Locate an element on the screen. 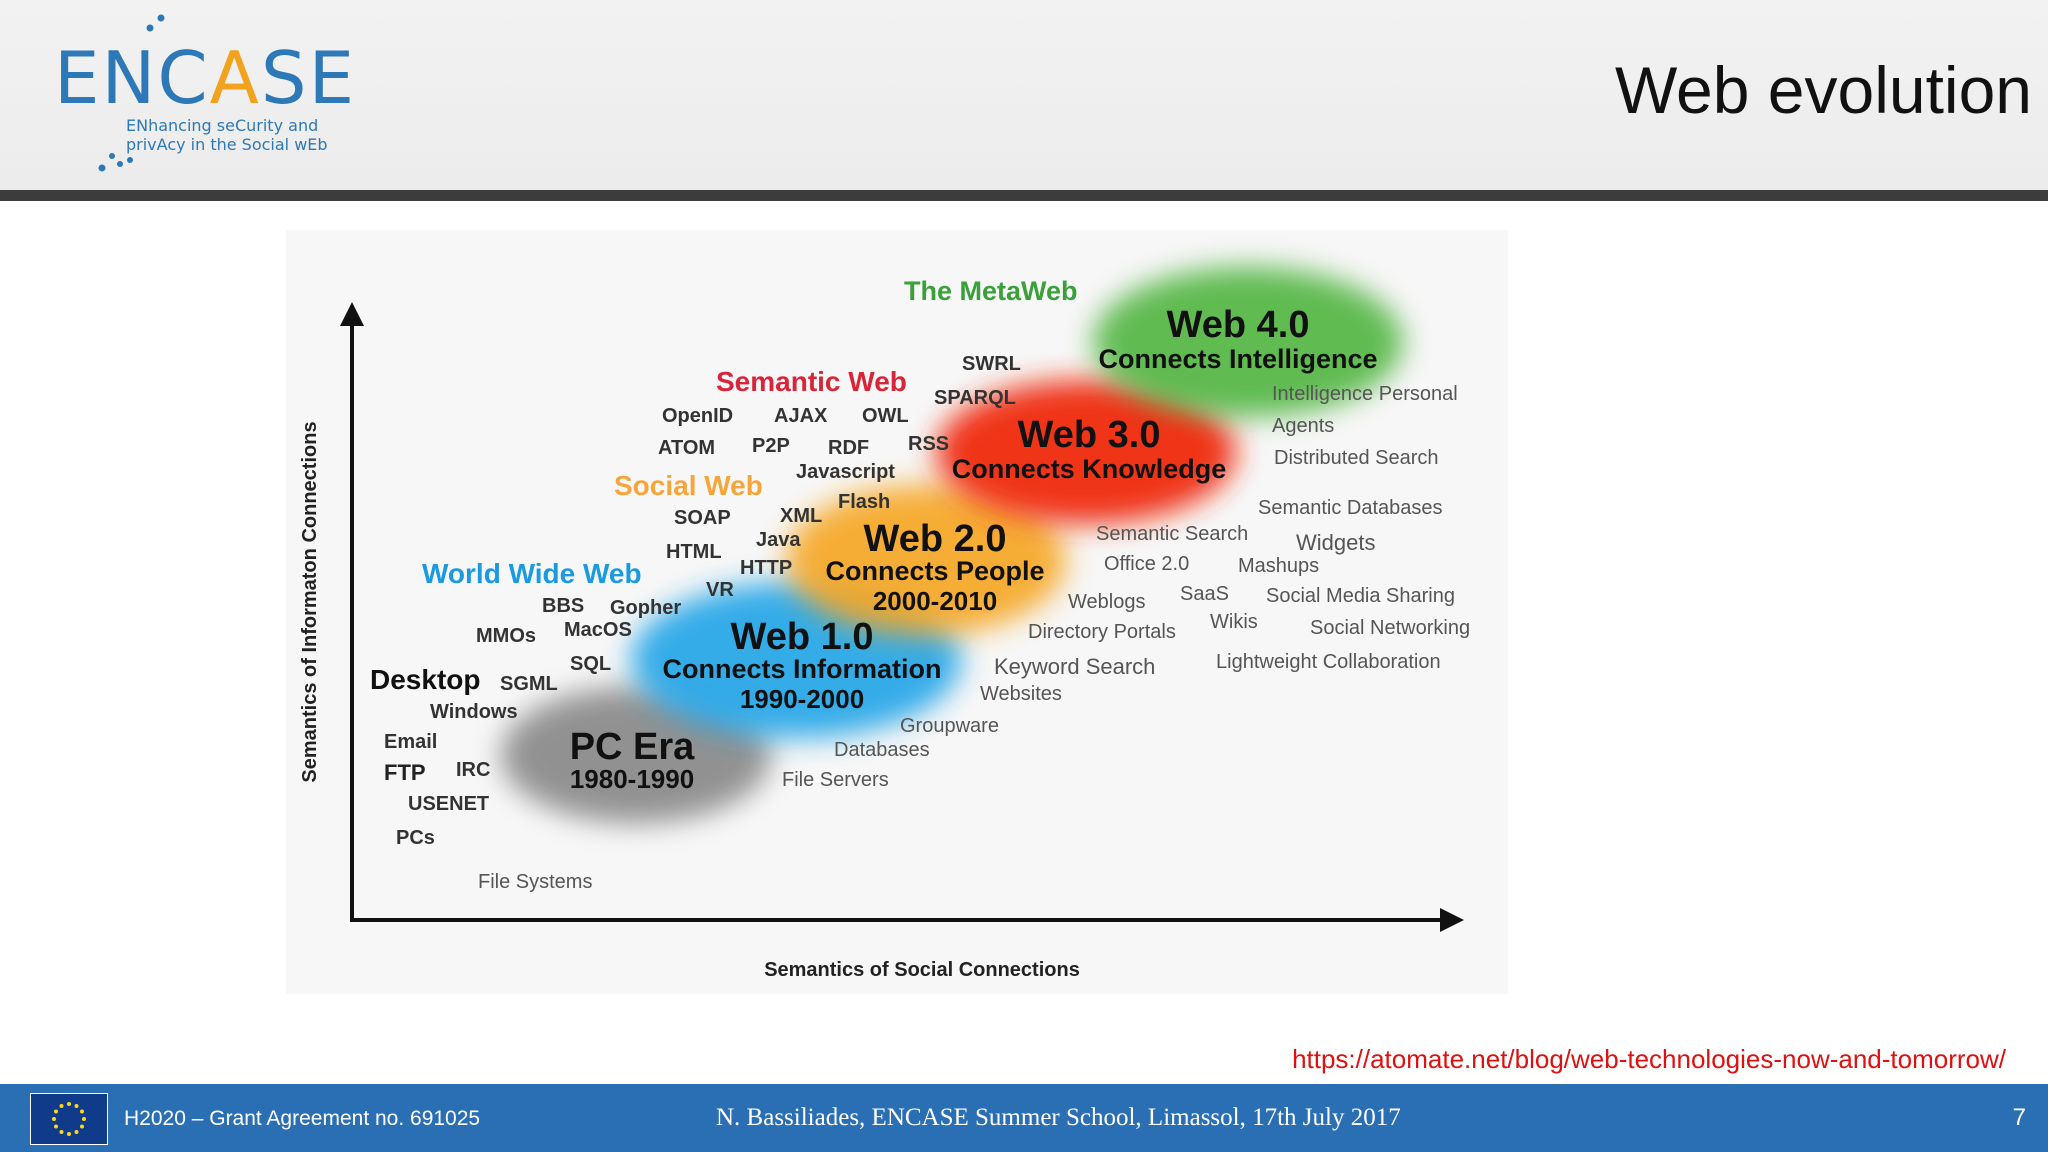 This screenshot has height=1152, width=2048. web1-title: Web 1.0 is located at coordinates (802, 637).